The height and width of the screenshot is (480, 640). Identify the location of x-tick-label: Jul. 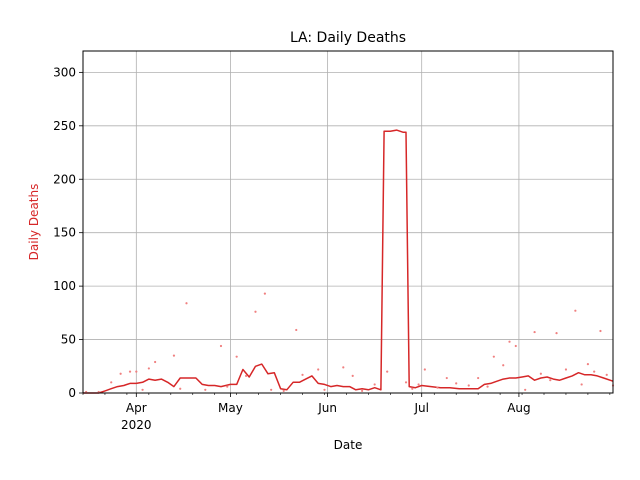
(420, 408).